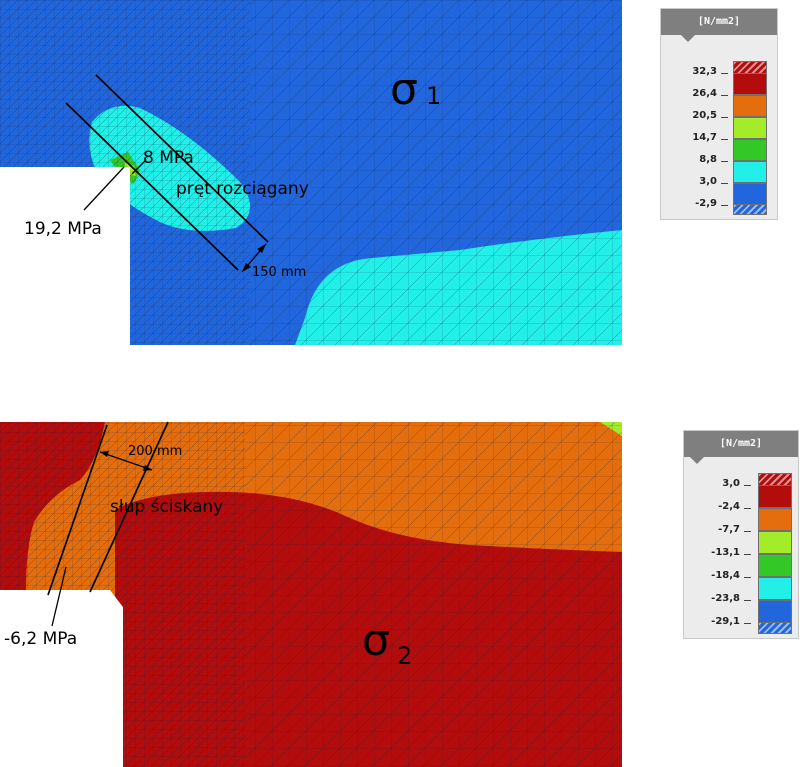 The image size is (800, 767). What do you see at coordinates (433, 96) in the screenshot?
I see `sigma1-subscript: 1` at bounding box center [433, 96].